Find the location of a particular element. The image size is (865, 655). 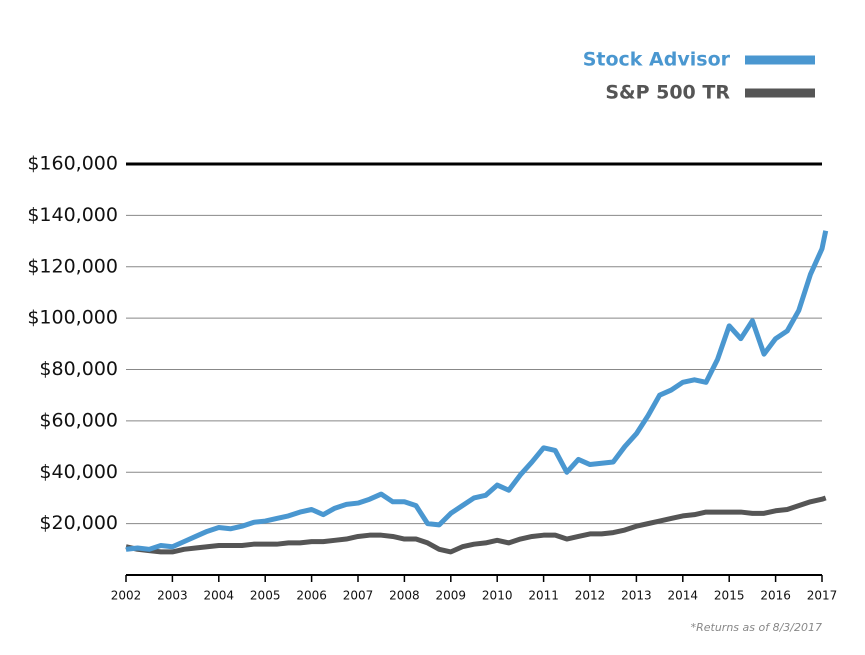

footnote: *Returns as of 8/3/2017 is located at coordinates (756, 627).